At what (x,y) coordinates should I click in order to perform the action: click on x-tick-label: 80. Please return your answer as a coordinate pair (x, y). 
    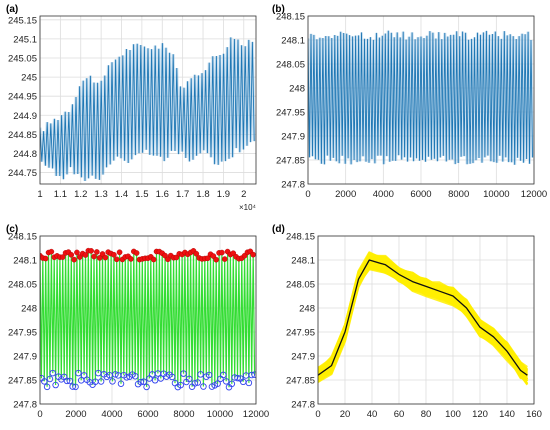
    Looking at the image, I should click on (426, 414).